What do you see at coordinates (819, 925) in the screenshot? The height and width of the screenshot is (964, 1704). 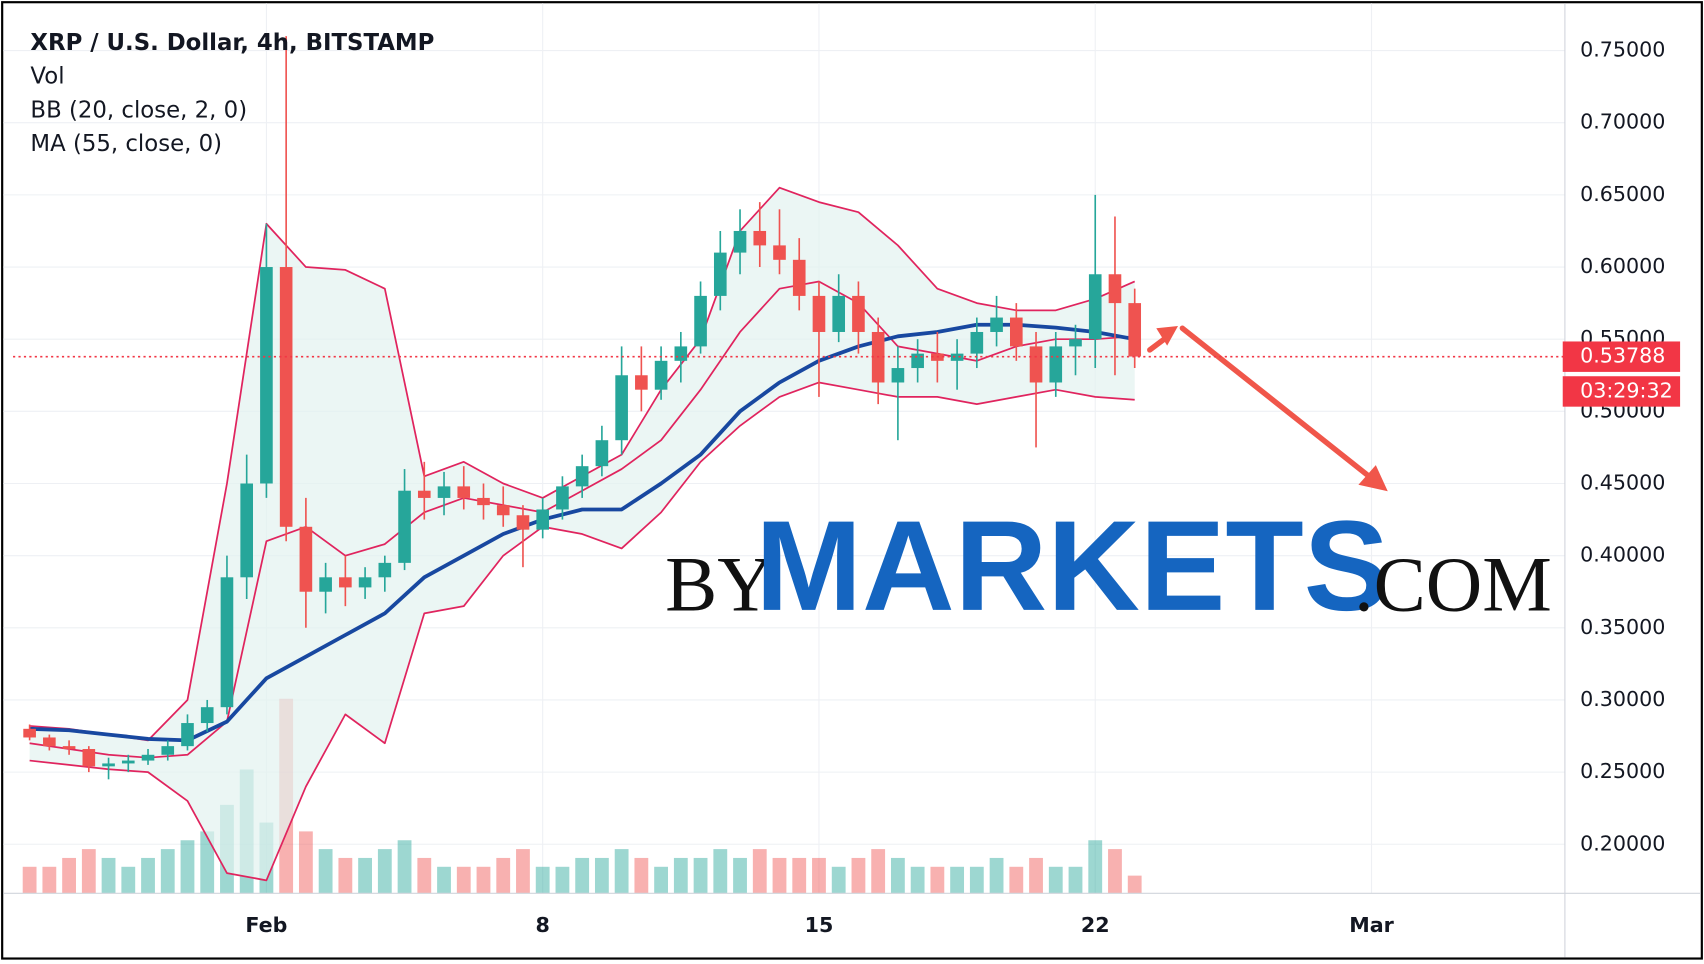 I see `x-tick-label: 15` at bounding box center [819, 925].